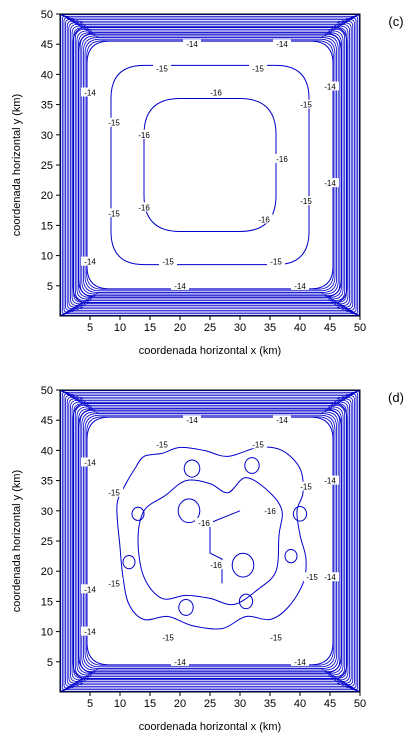 The image size is (409, 736). I want to click on x-tick-label: 40, so click(300, 328).